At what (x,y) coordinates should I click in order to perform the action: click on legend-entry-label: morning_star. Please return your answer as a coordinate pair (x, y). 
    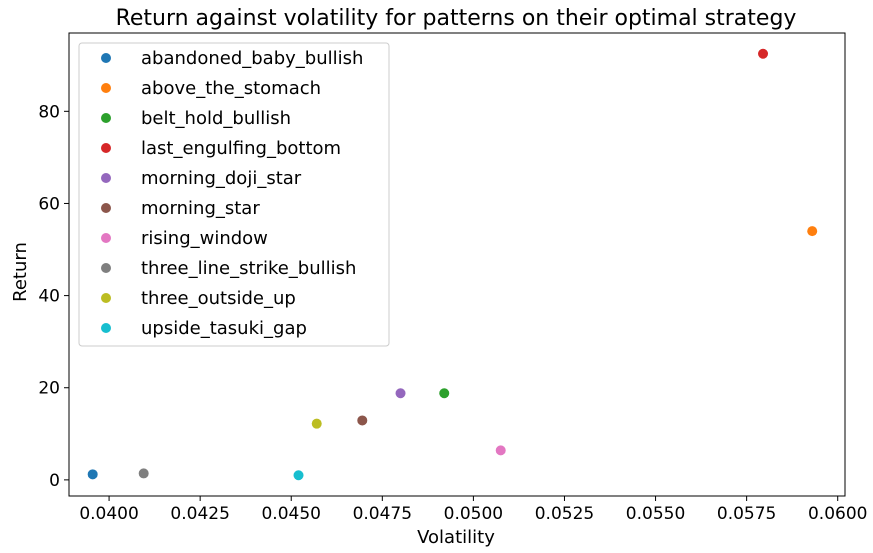
    Looking at the image, I should click on (200, 208).